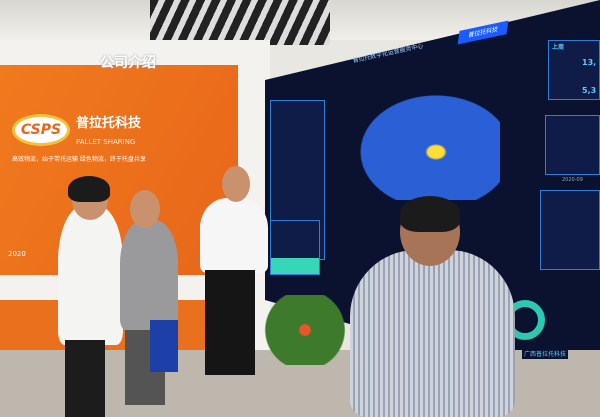 Image resolution: width=600 pixels, height=417 pixels. Describe the element at coordinates (79, 159) in the screenshot. I see `slogan: 高效物流，始于带托运输 绿色物流，终于托盘共享` at that location.